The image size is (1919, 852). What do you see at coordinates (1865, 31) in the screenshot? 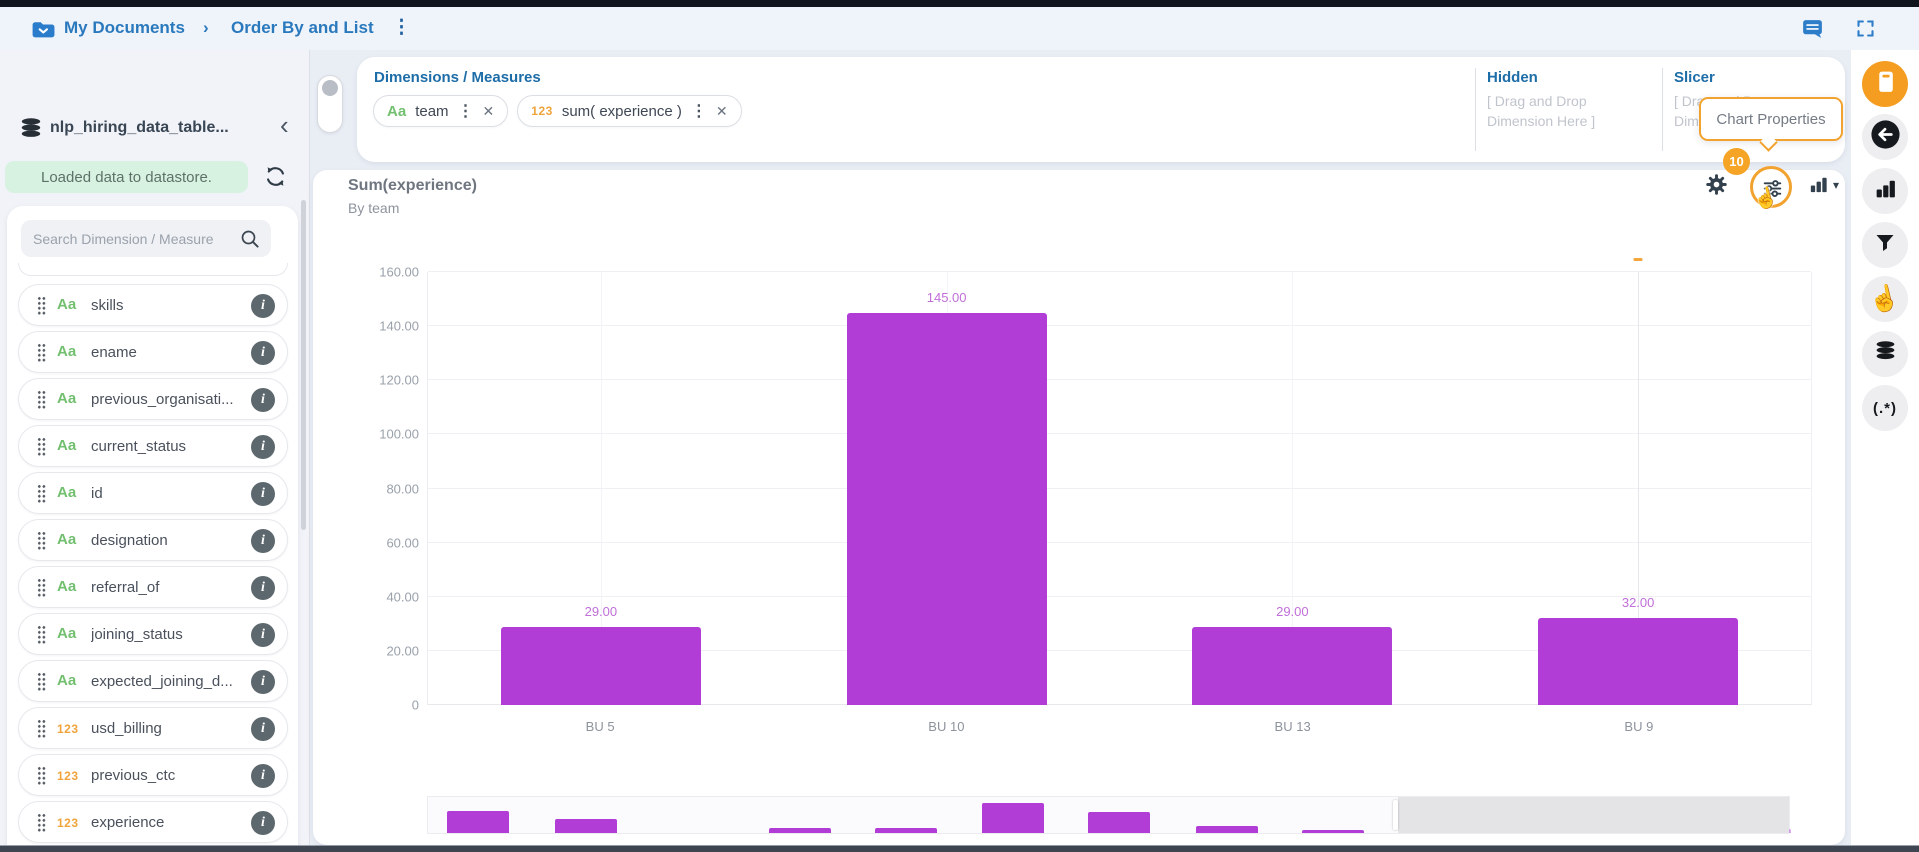
I see `fullscreen-icon` at bounding box center [1865, 31].